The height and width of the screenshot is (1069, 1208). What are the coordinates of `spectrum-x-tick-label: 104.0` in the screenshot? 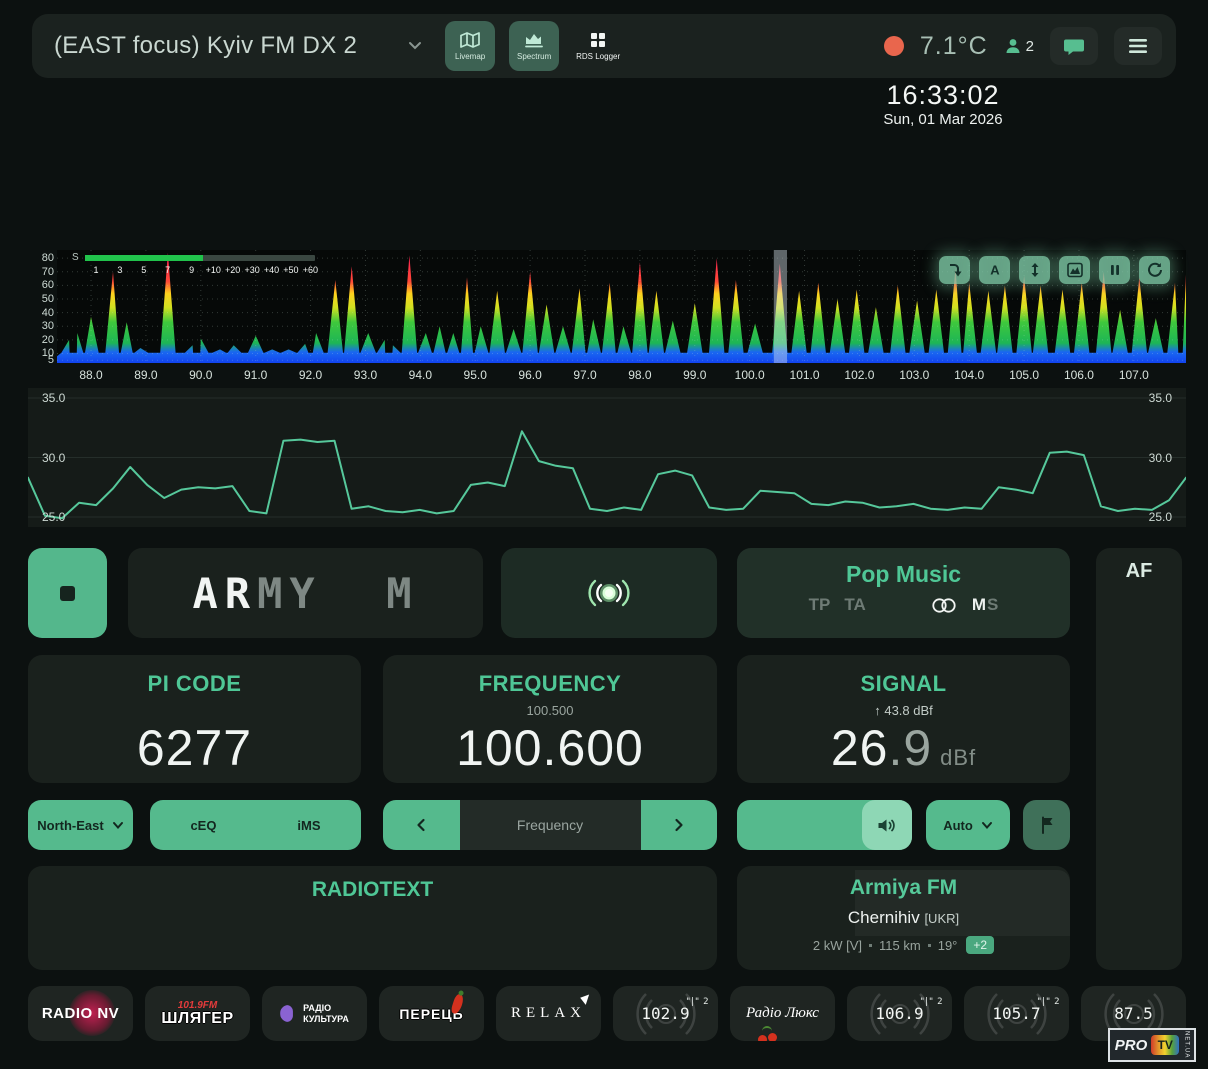 It's located at (969, 375).